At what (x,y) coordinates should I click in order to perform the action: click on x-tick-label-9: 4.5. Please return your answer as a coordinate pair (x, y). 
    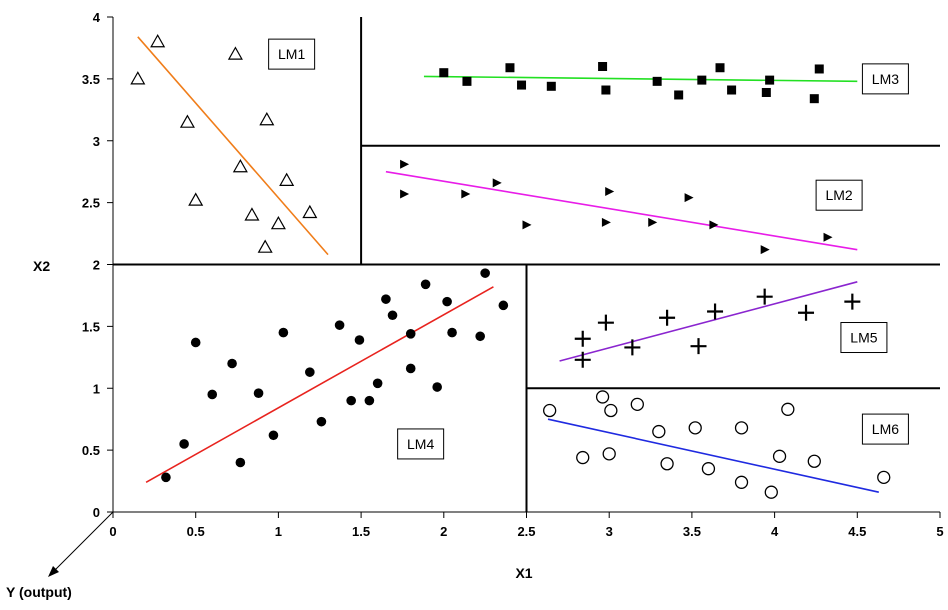
    Looking at the image, I should click on (857, 531).